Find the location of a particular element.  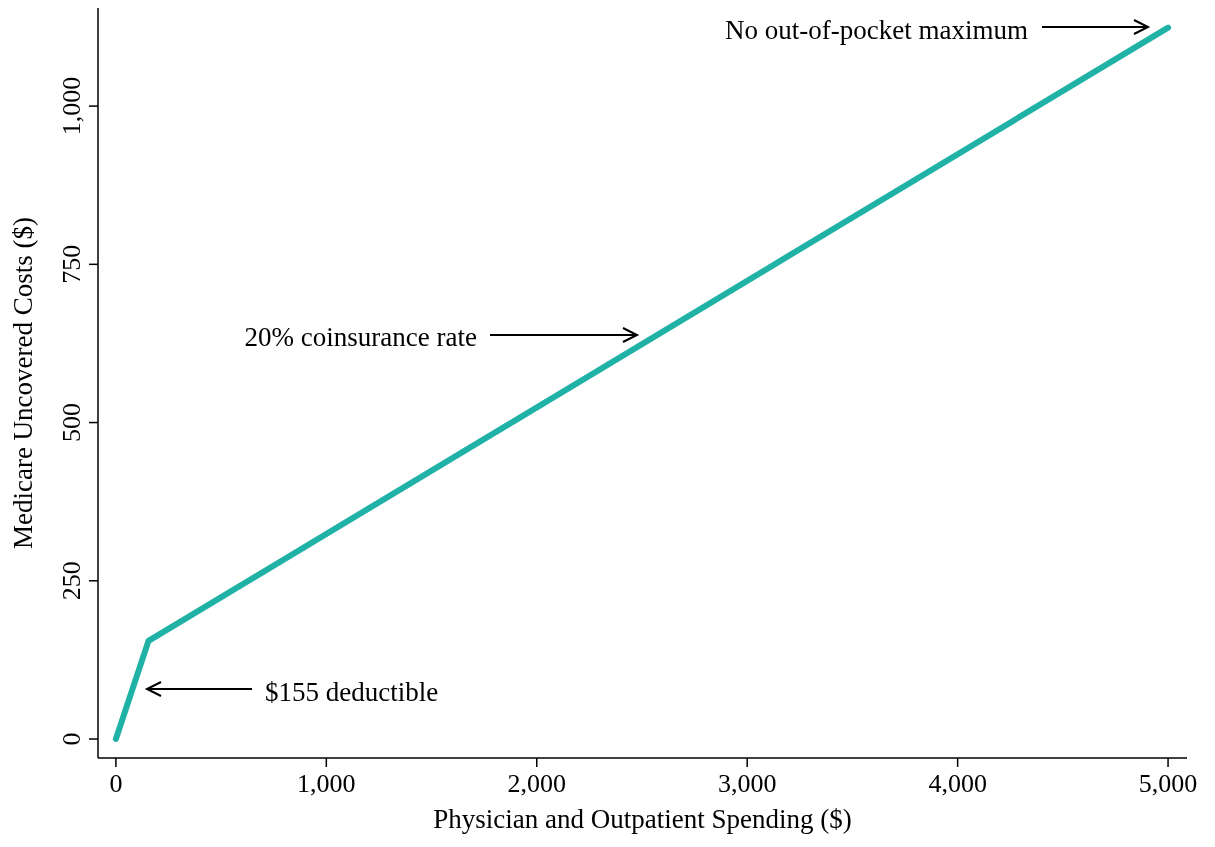

y-tick-label: 750 is located at coordinates (71, 264).